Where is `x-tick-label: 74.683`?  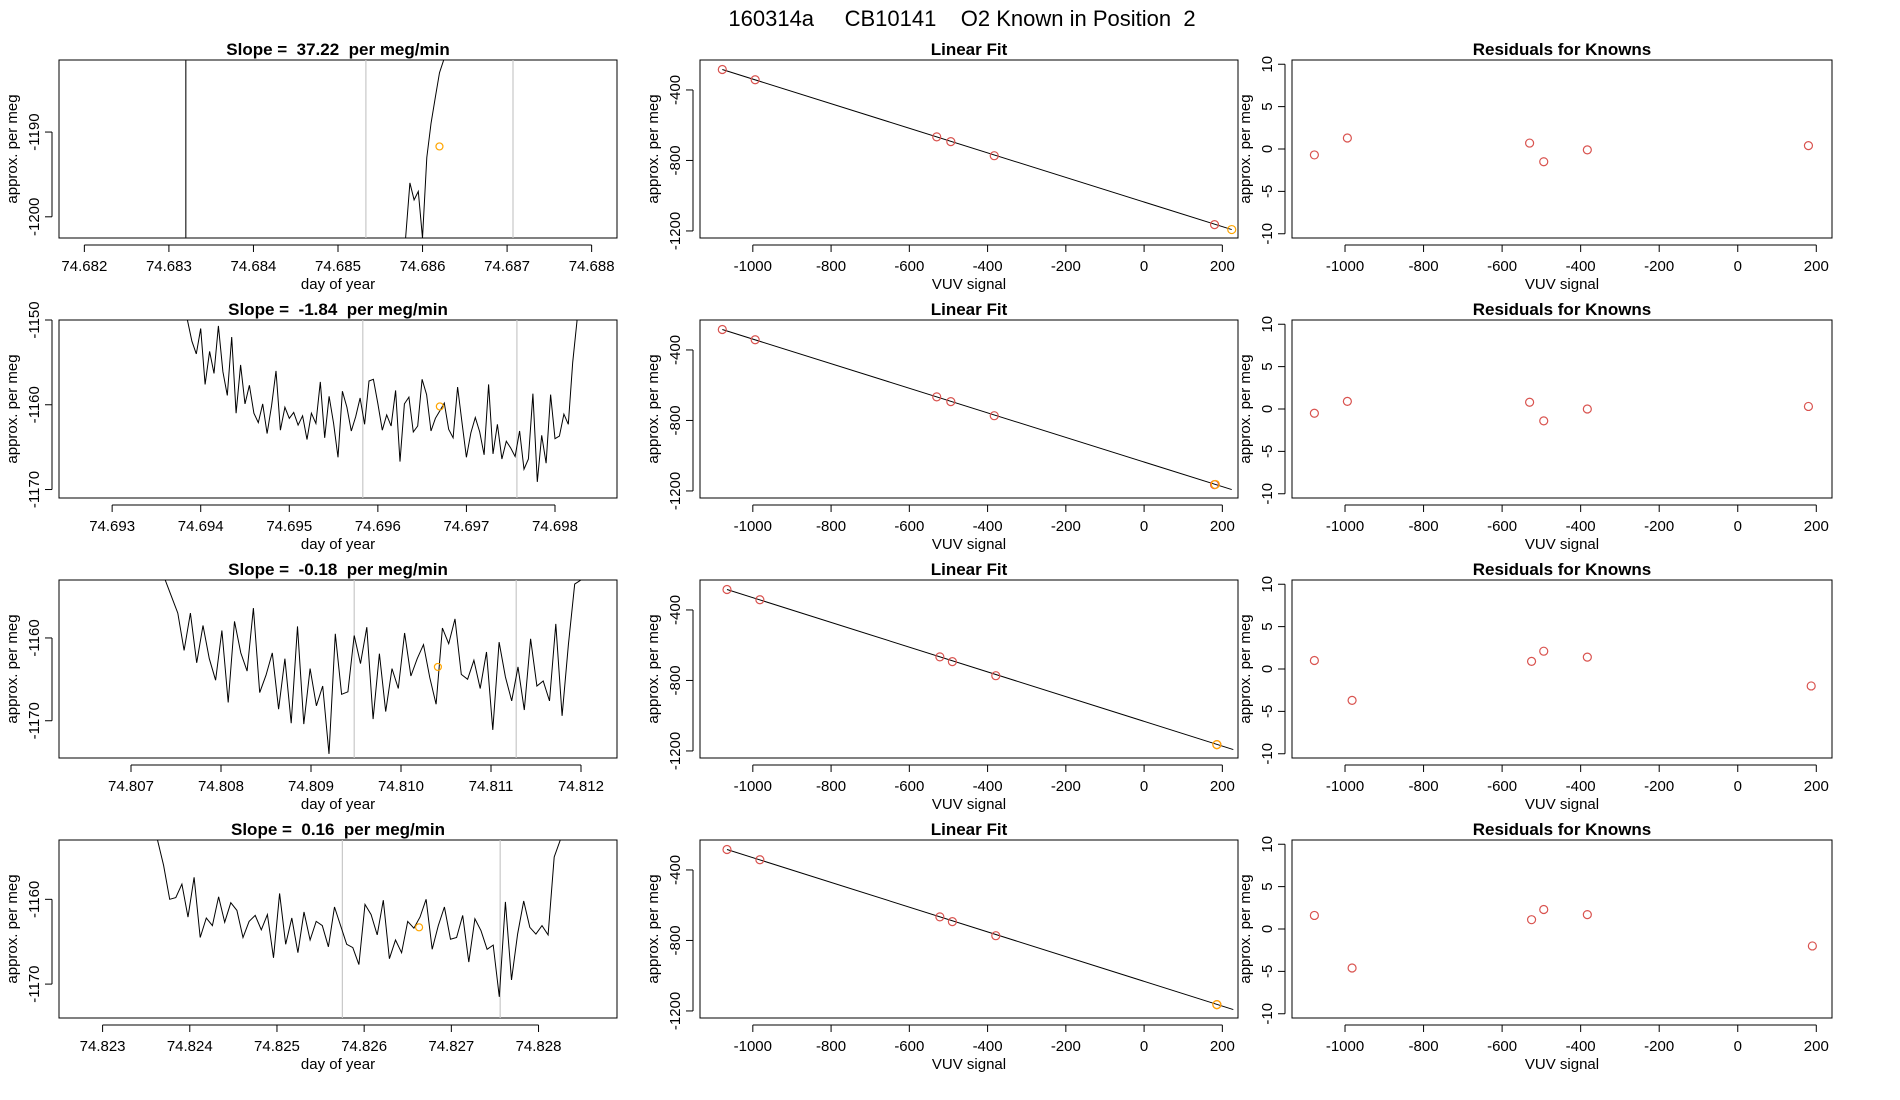
x-tick-label: 74.683 is located at coordinates (169, 266).